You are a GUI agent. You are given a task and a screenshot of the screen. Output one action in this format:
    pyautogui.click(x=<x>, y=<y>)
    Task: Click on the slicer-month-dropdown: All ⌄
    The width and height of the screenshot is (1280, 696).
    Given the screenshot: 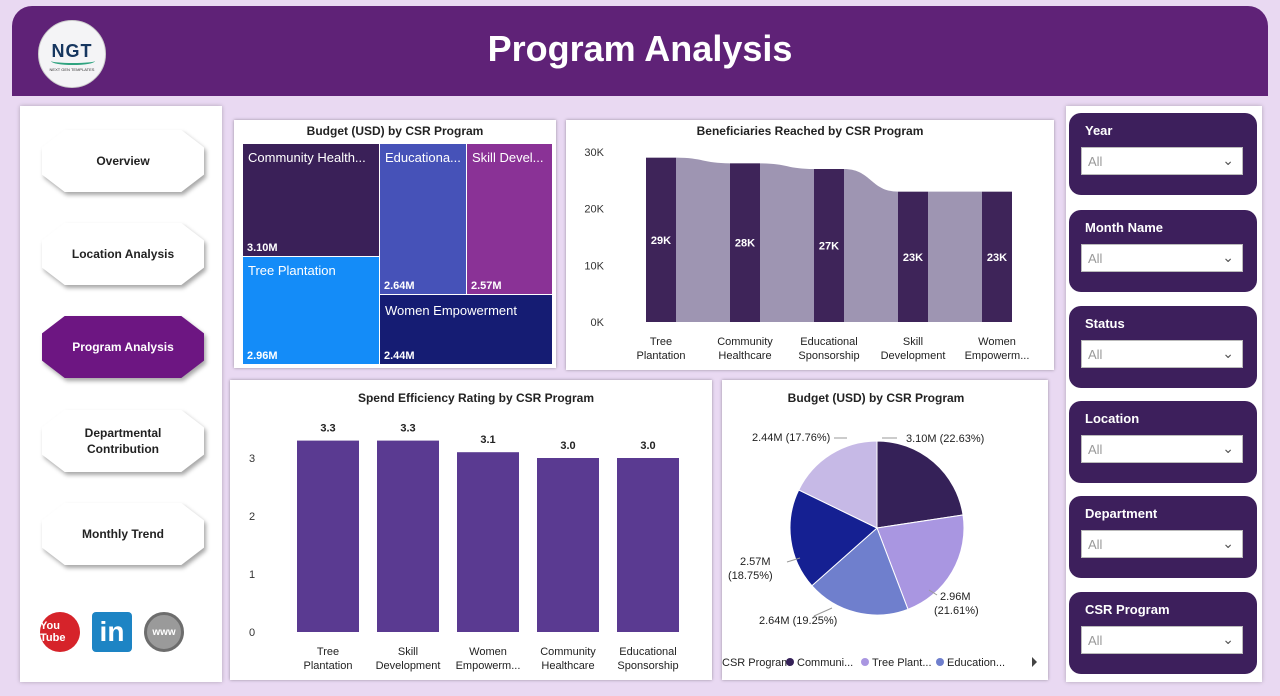 What is the action you would take?
    pyautogui.click(x=1162, y=258)
    